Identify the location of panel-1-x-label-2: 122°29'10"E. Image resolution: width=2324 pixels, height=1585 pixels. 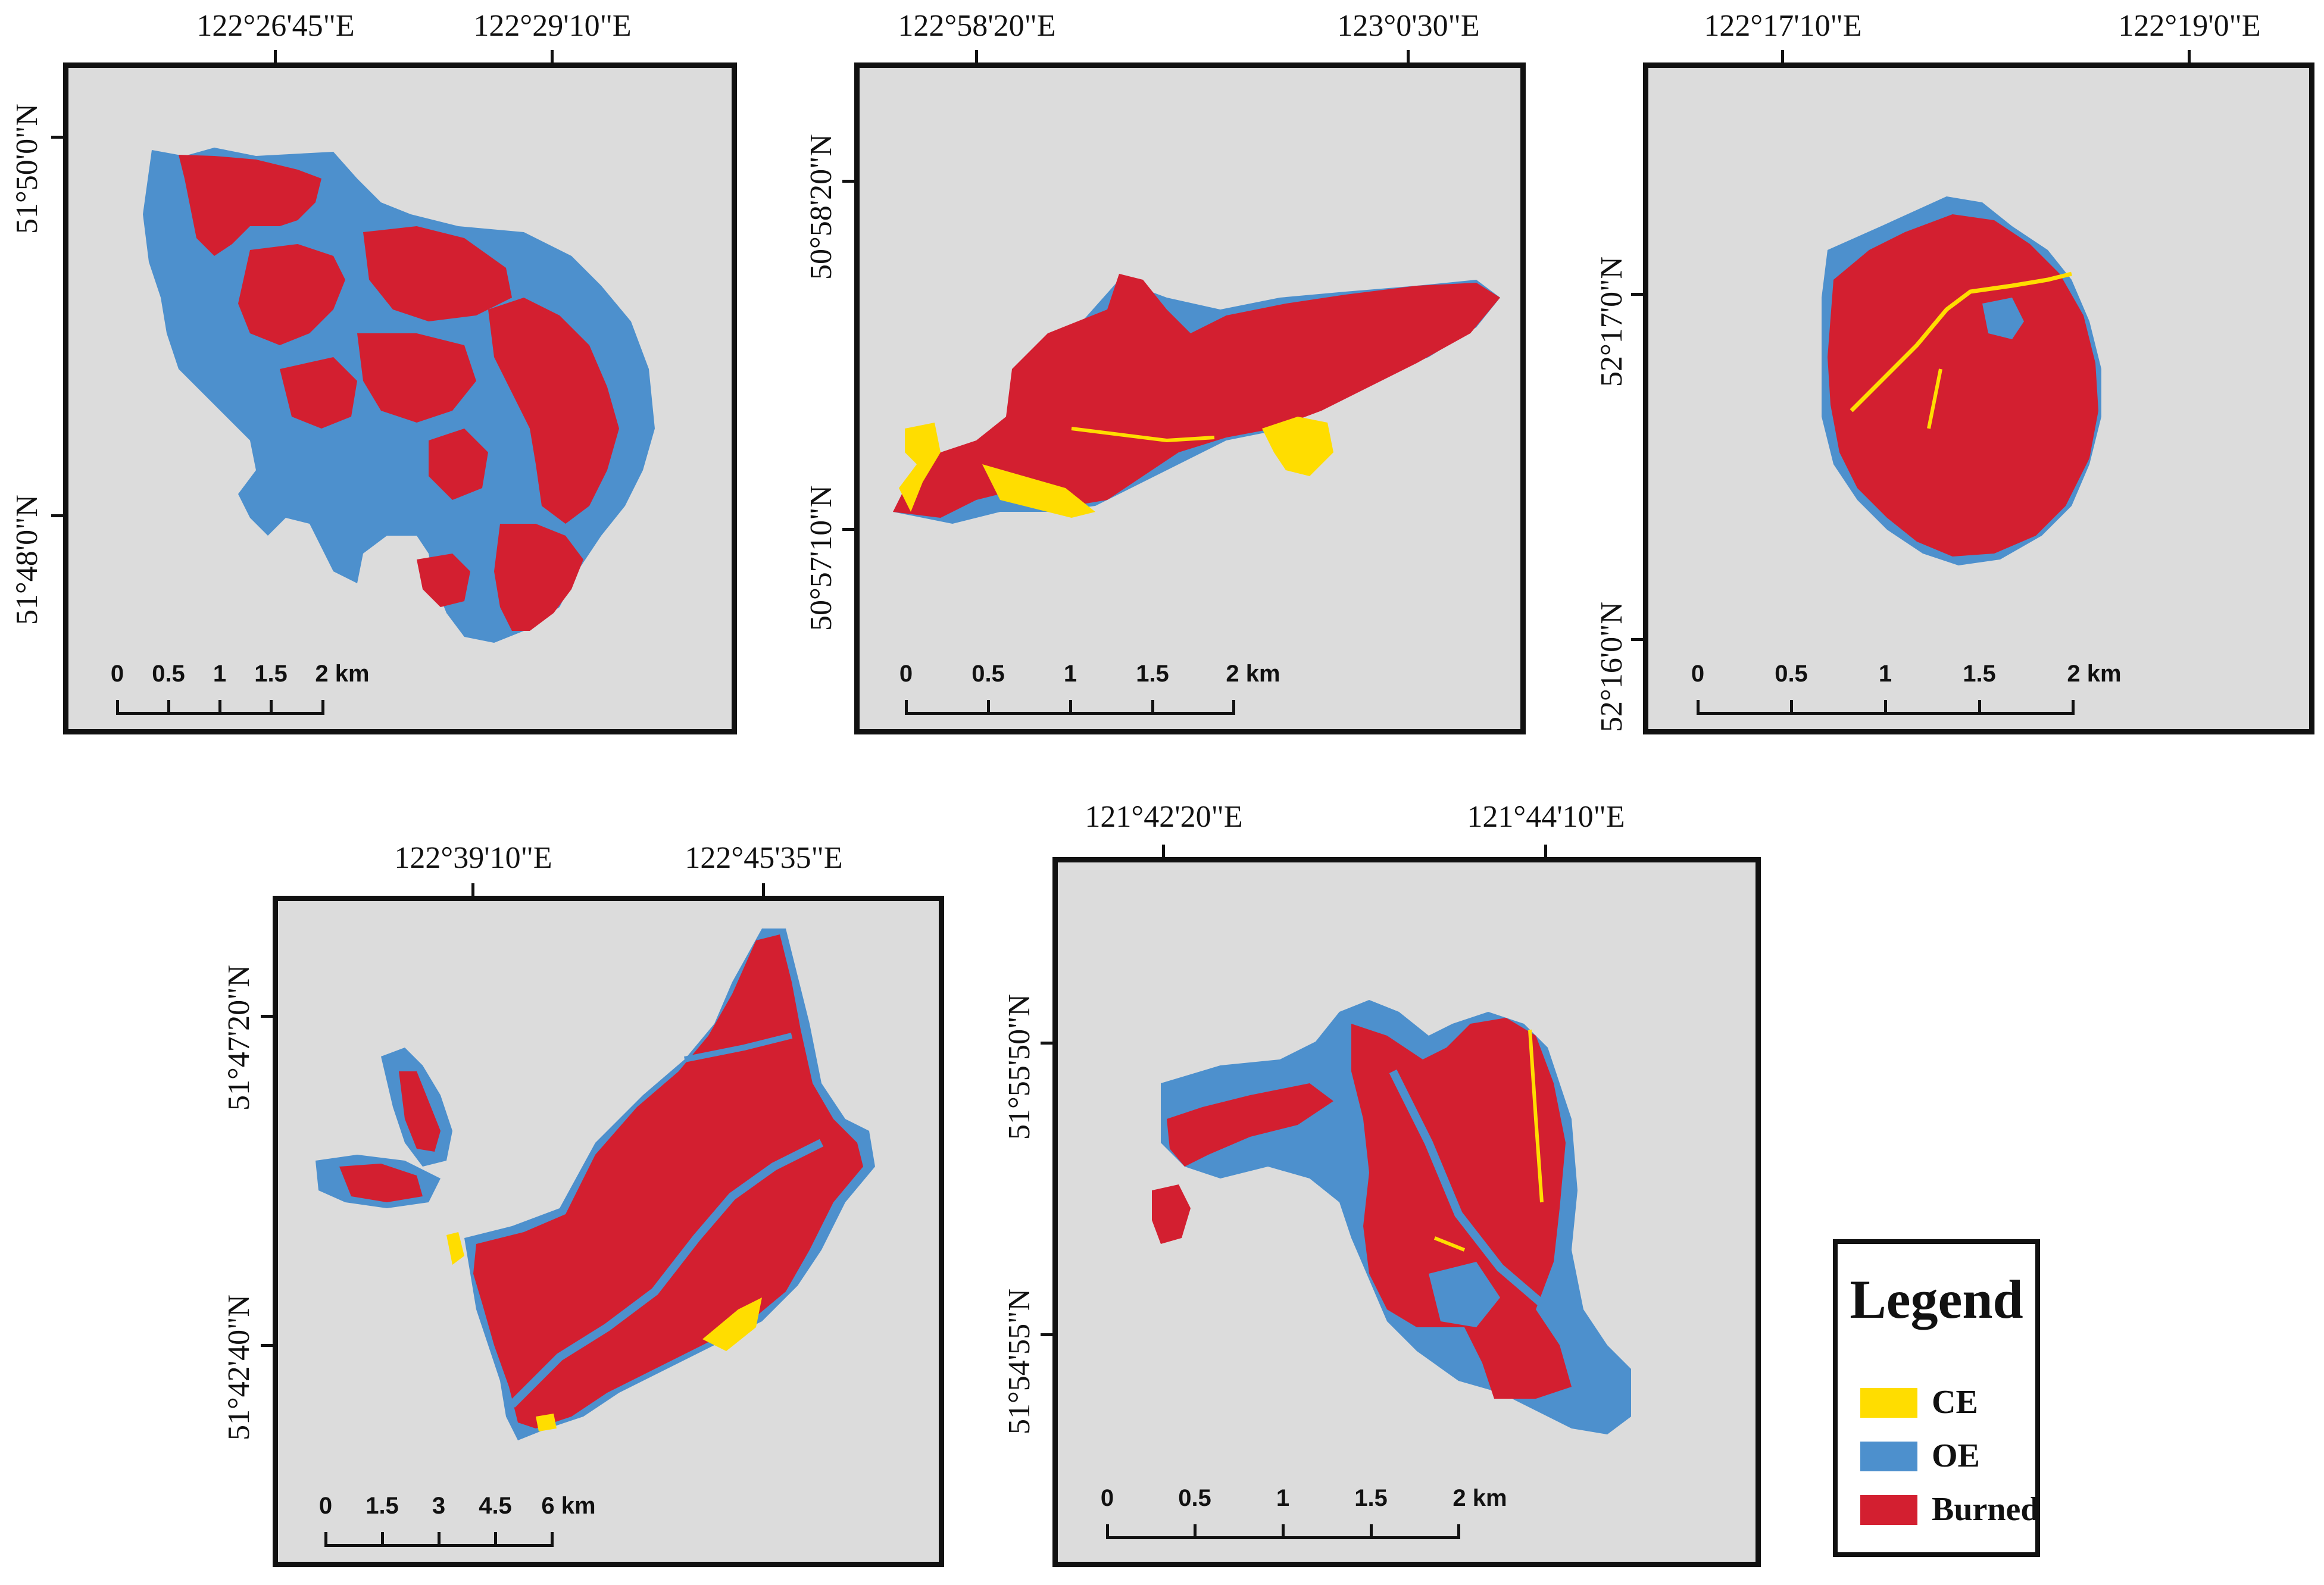
(552, 26).